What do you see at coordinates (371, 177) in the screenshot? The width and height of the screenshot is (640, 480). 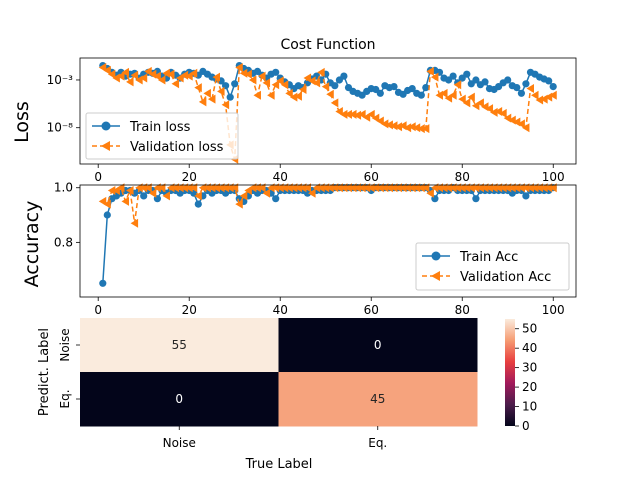 I see `loss-x-tick-label-3: 60` at bounding box center [371, 177].